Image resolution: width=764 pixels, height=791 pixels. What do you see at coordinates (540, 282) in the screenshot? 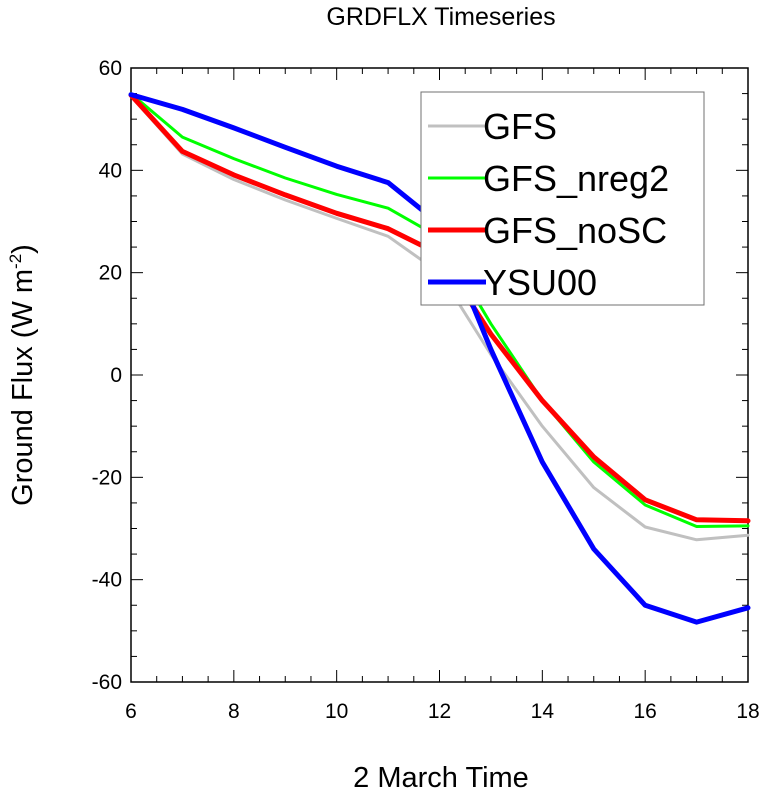
I see `legend-label: YSU00` at bounding box center [540, 282].